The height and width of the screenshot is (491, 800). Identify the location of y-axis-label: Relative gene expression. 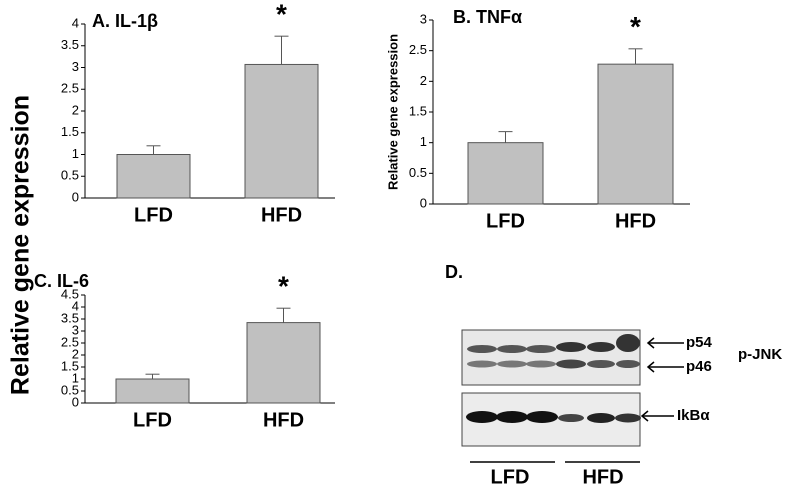
(392, 112).